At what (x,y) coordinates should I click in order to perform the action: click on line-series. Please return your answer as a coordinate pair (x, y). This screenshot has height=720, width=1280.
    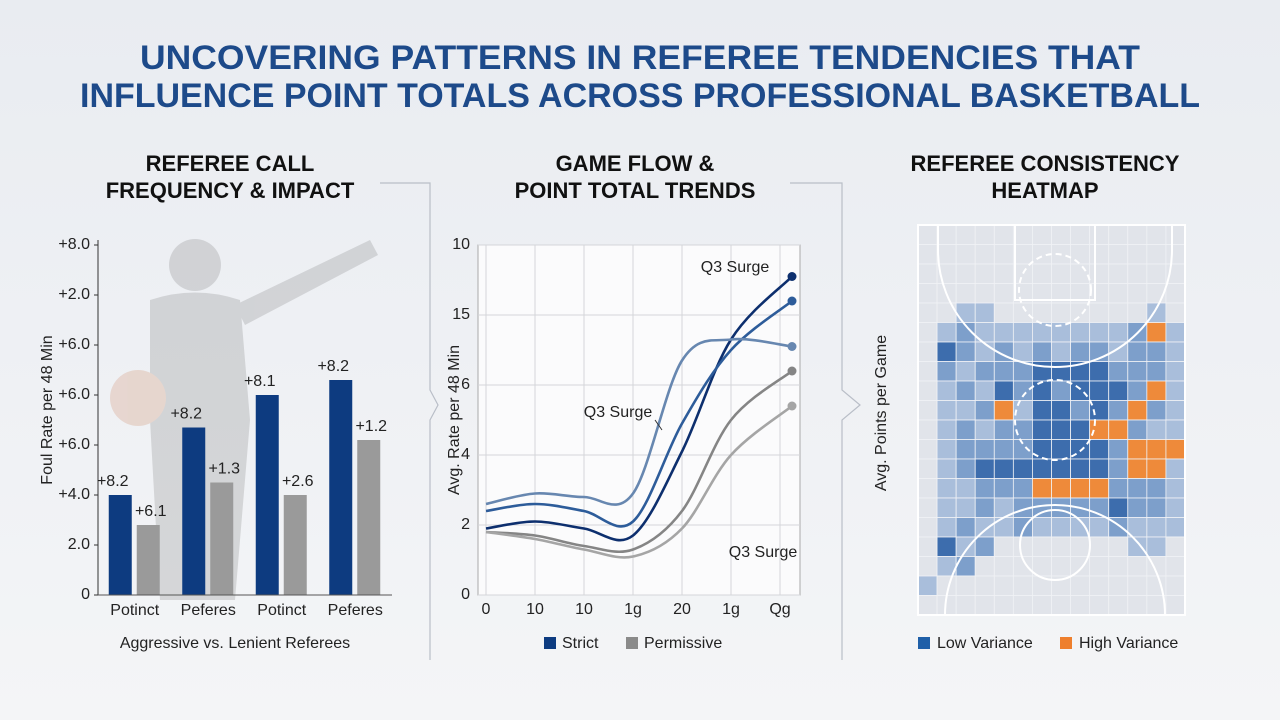
    Looking at the image, I should click on (639, 413).